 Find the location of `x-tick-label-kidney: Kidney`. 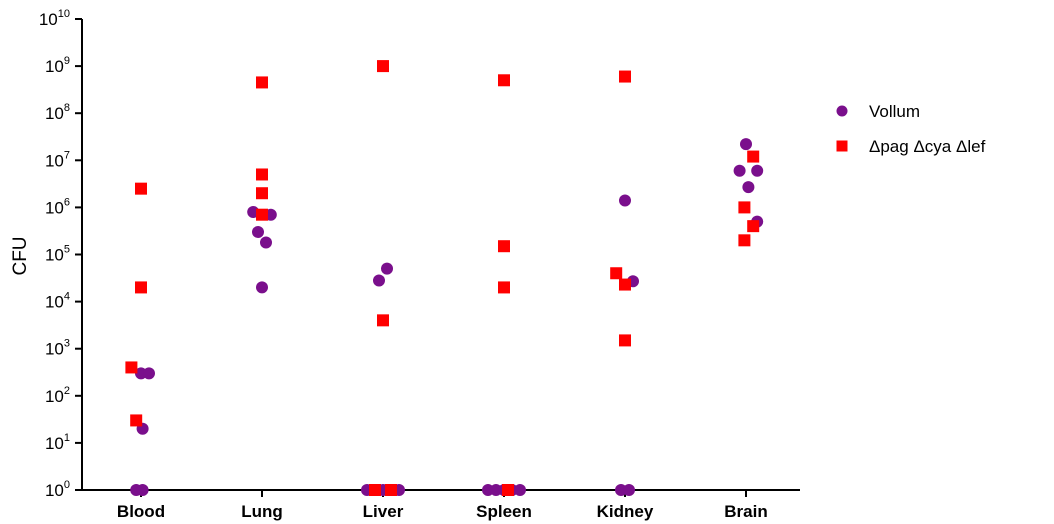

x-tick-label-kidney: Kidney is located at coordinates (625, 511).